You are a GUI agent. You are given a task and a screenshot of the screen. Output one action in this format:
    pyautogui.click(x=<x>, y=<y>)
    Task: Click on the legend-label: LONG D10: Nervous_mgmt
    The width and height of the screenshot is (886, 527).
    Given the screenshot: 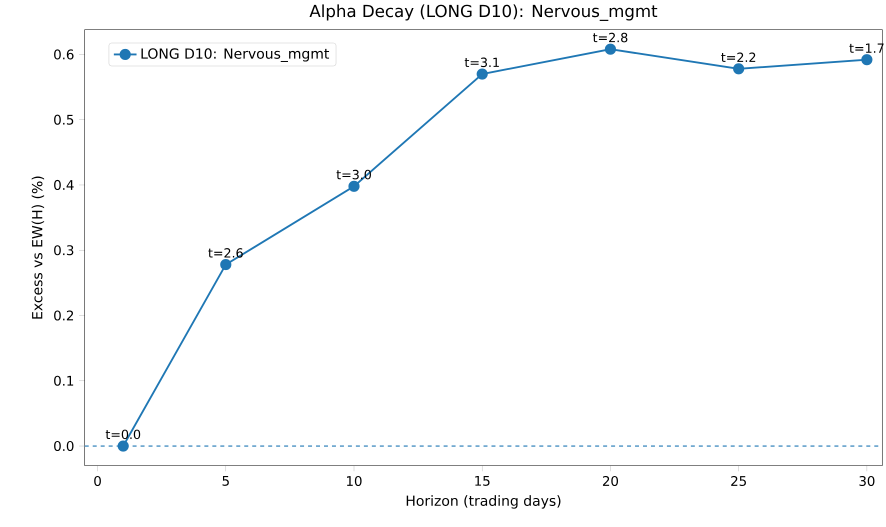 What is the action you would take?
    pyautogui.click(x=236, y=55)
    